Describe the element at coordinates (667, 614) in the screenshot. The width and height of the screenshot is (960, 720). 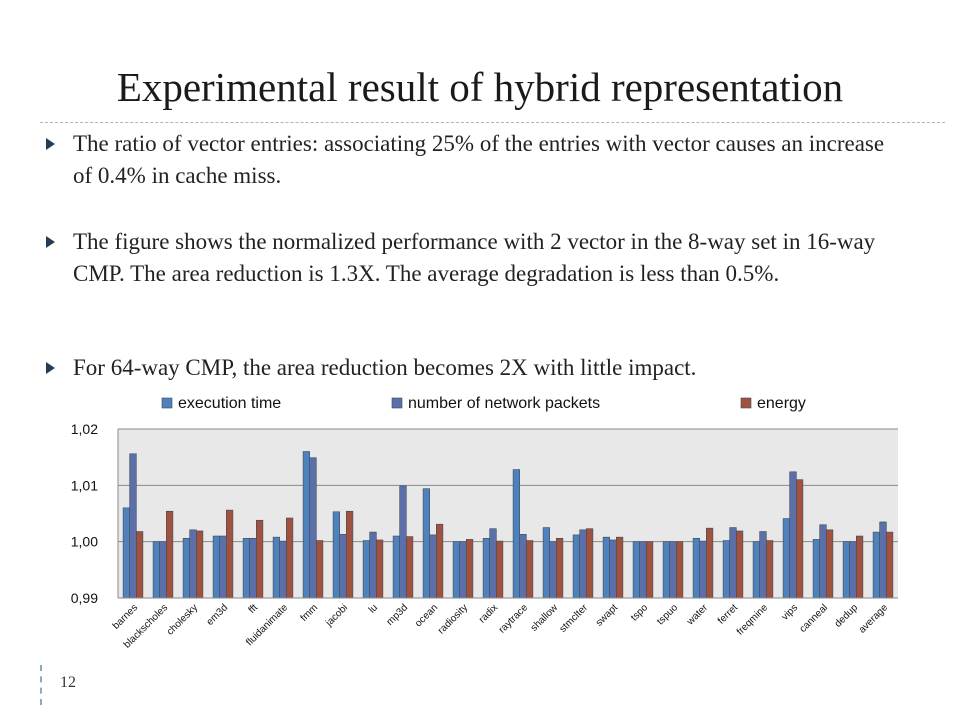
I see `x-tick-label: tspuo` at that location.